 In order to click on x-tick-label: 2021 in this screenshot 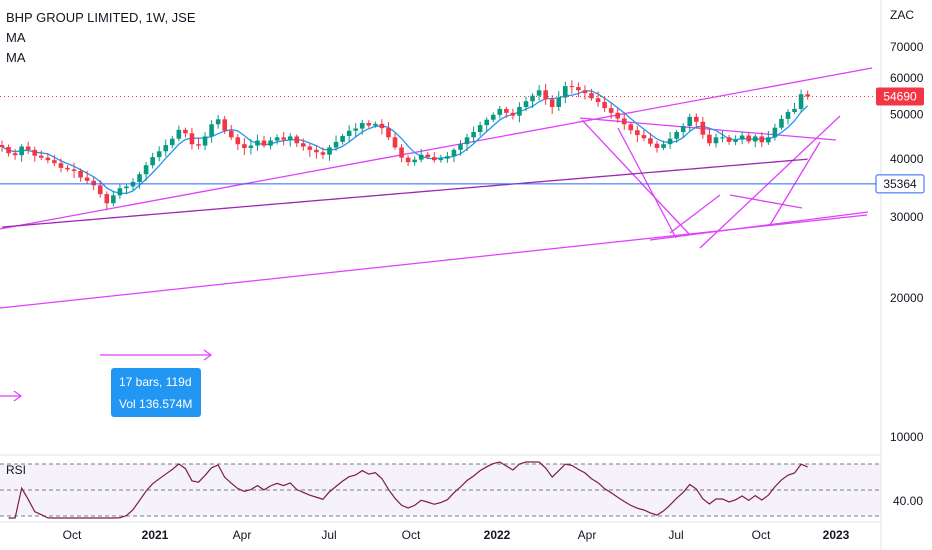, I will do `click(155, 535)`.